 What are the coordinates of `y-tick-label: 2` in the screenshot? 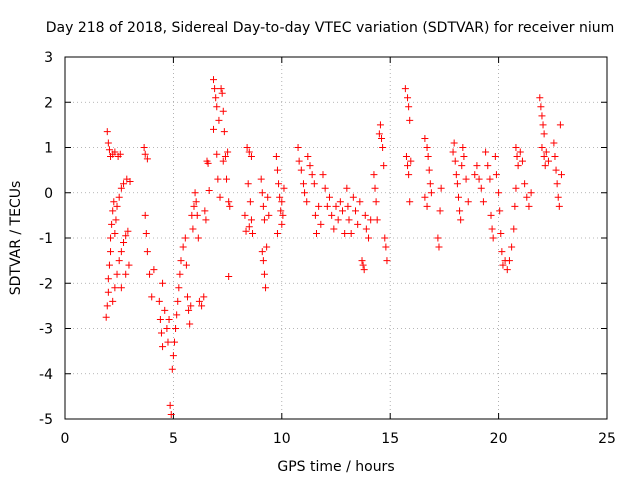 It's located at (48, 103).